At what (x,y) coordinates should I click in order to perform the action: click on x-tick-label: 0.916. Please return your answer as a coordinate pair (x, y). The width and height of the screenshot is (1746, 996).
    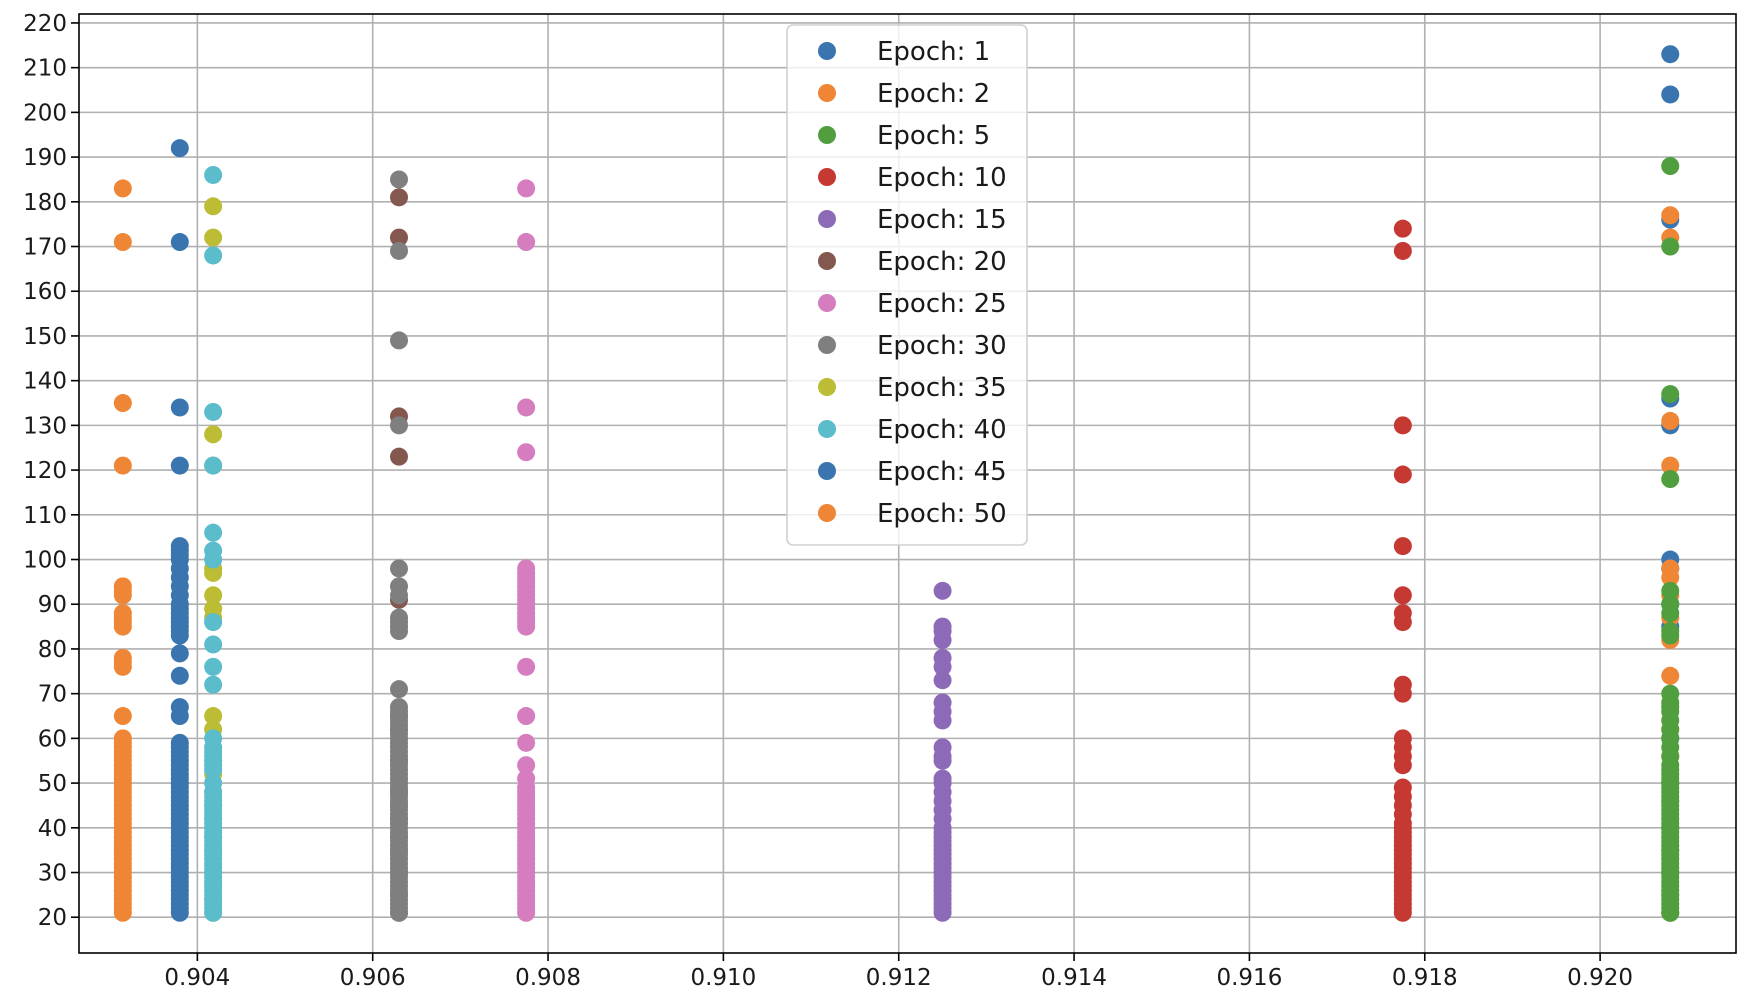
    Looking at the image, I should click on (1249, 978).